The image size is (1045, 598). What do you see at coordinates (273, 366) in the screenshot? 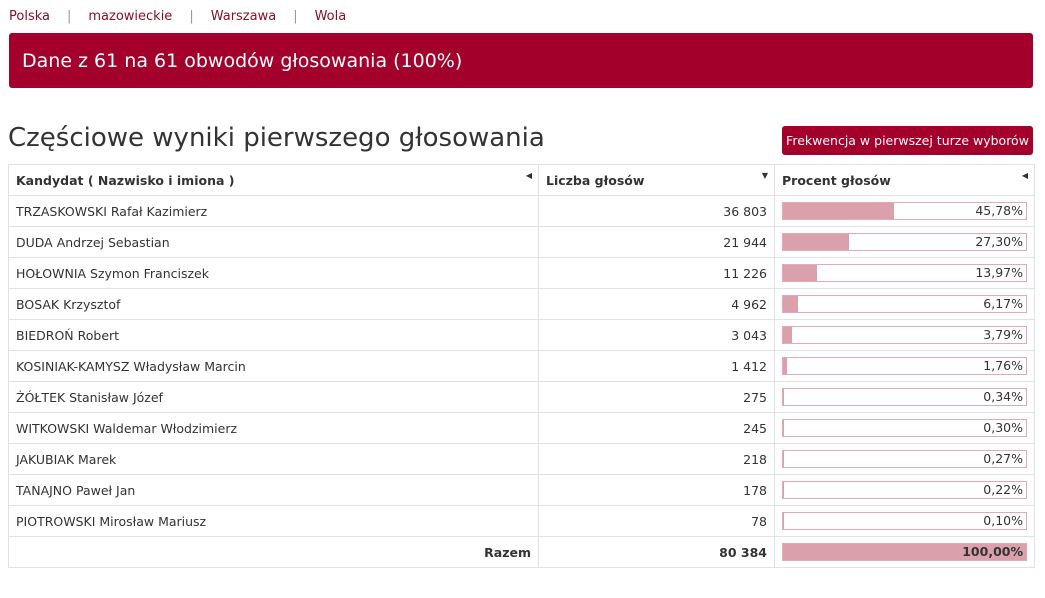
I see `candidate-name: KOSINIAK-KAMYSZ Władysław Marcin` at bounding box center [273, 366].